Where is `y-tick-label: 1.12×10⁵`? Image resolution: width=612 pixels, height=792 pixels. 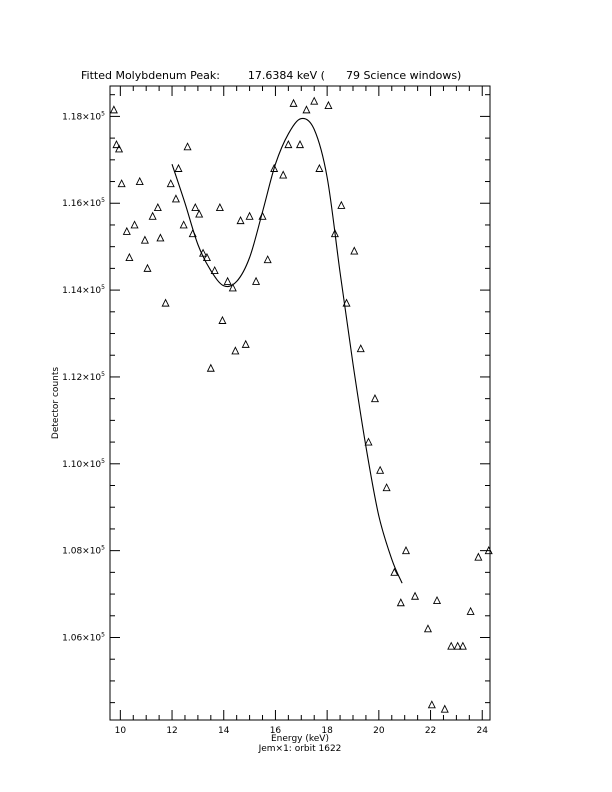 y-tick-label: 1.12×10⁵ is located at coordinates (83, 377).